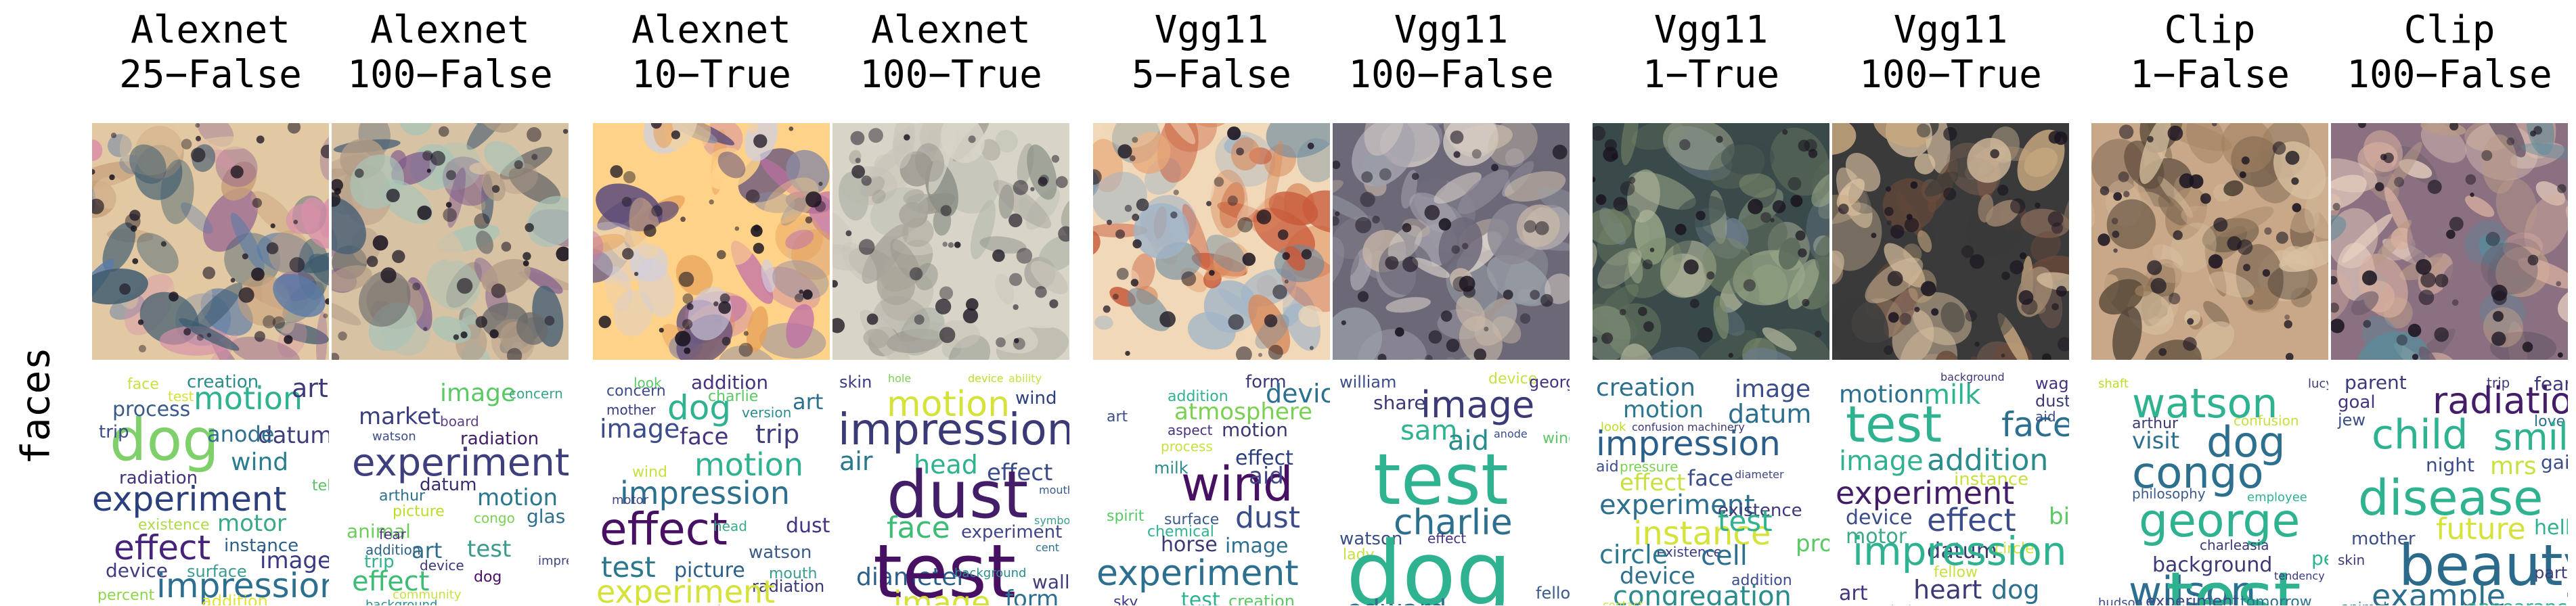 This screenshot has width=2576, height=606. Describe the element at coordinates (2015, 548) in the screenshot. I see `word-cloud-word: circle` at that location.